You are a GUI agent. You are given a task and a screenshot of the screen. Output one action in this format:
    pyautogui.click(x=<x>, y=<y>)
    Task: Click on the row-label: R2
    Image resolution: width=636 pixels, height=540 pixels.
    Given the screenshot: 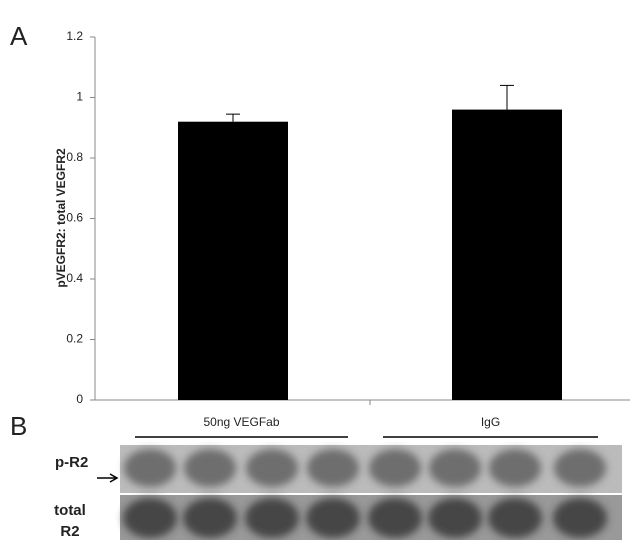 What is the action you would take?
    pyautogui.click(x=69, y=531)
    